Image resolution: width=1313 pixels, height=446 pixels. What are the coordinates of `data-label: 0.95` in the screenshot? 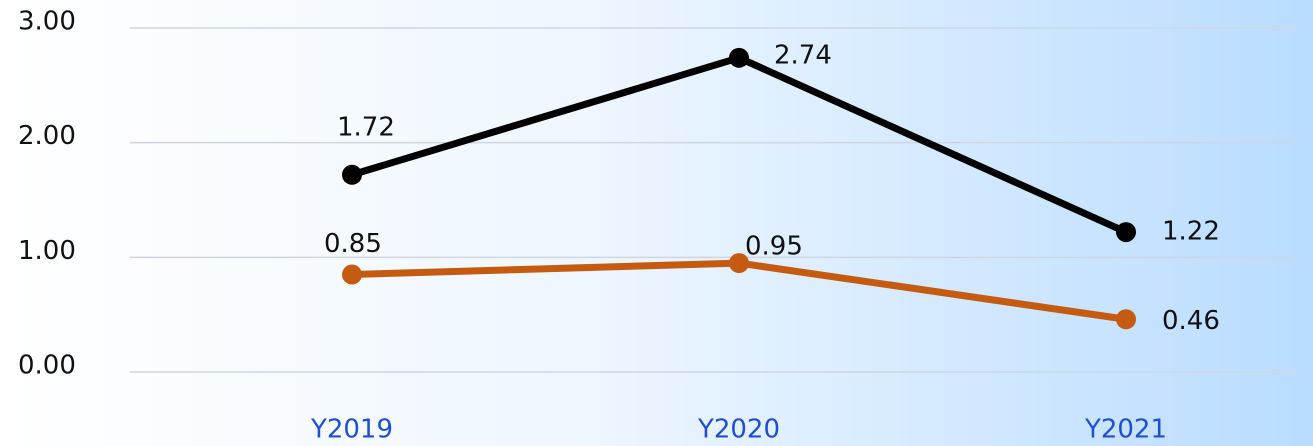 It's located at (774, 247).